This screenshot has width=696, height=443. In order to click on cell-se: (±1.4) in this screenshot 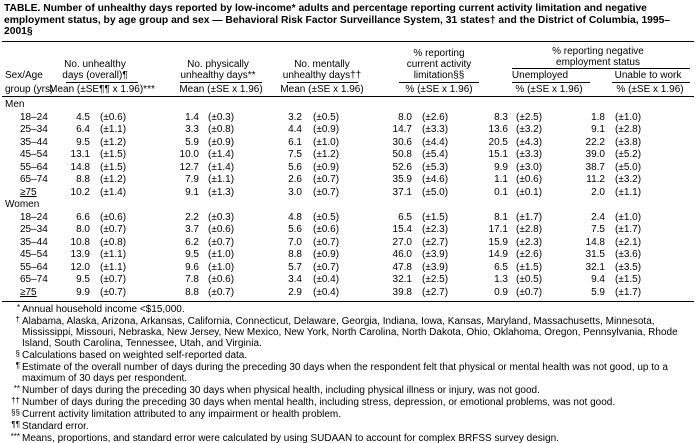, I will do `click(221, 167)`.